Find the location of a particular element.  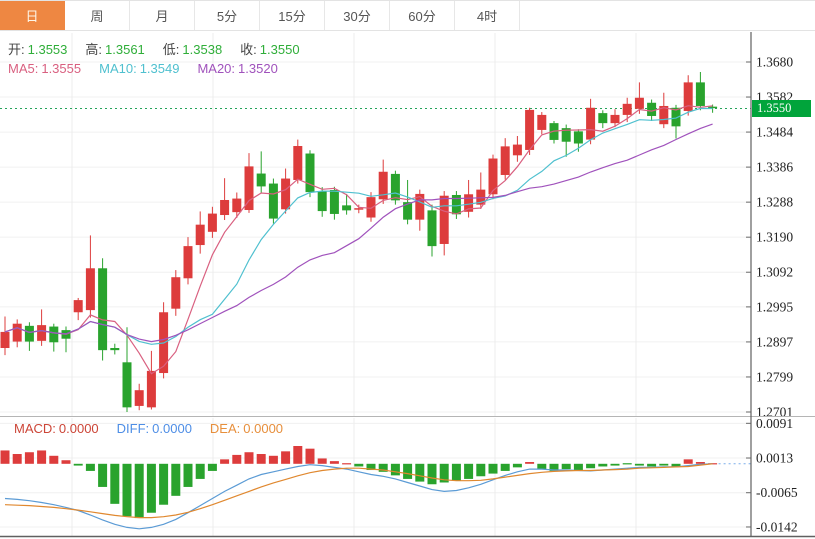

timeframe-tab-week: 周 is located at coordinates (97, 15).